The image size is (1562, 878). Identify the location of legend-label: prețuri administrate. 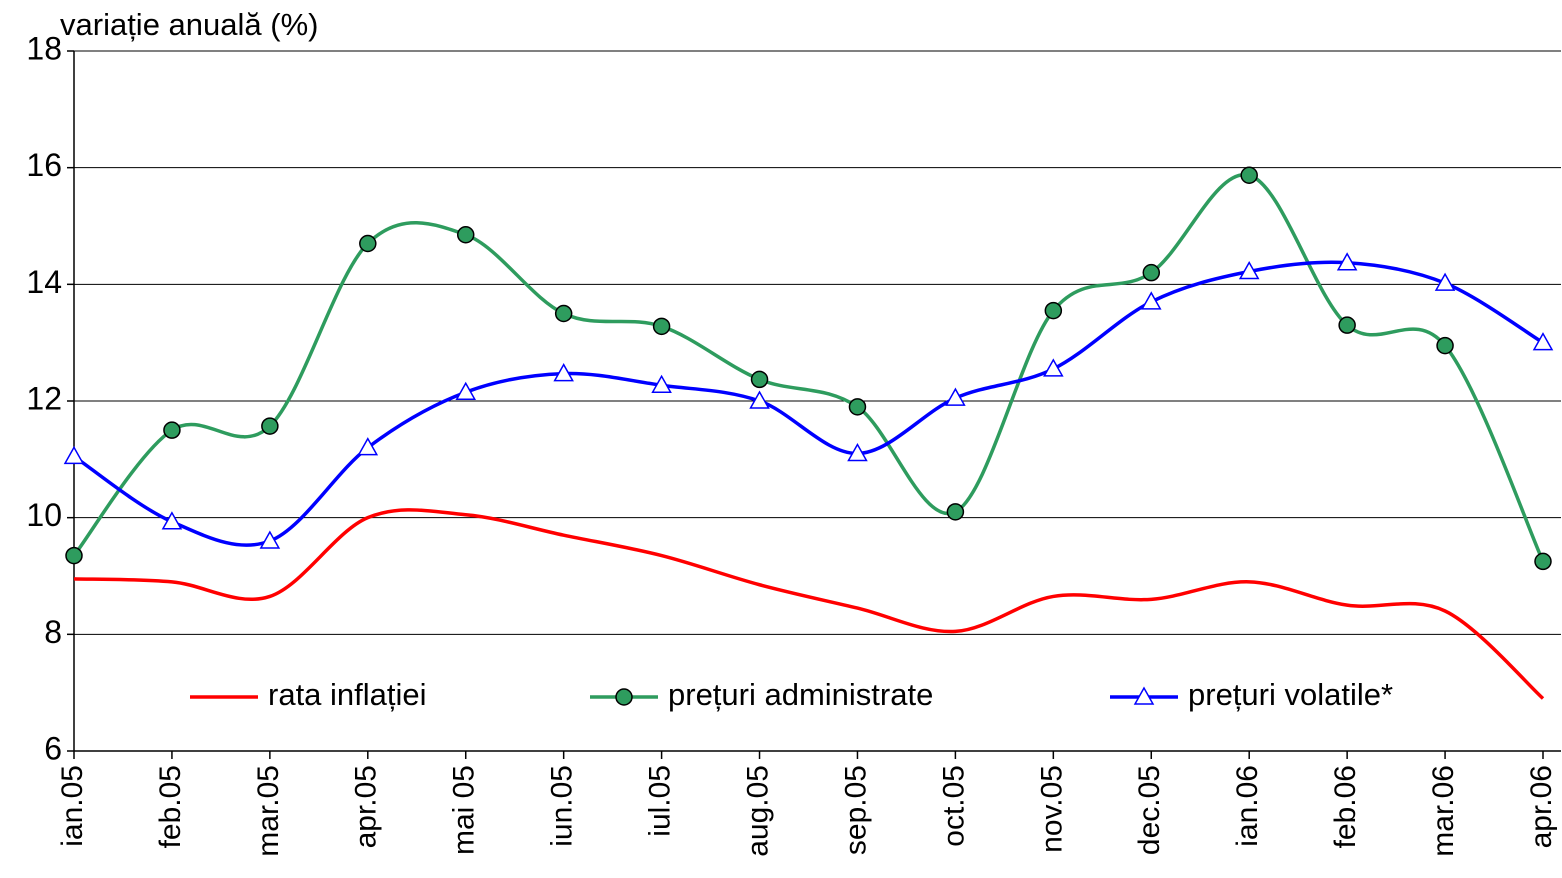
(800, 694).